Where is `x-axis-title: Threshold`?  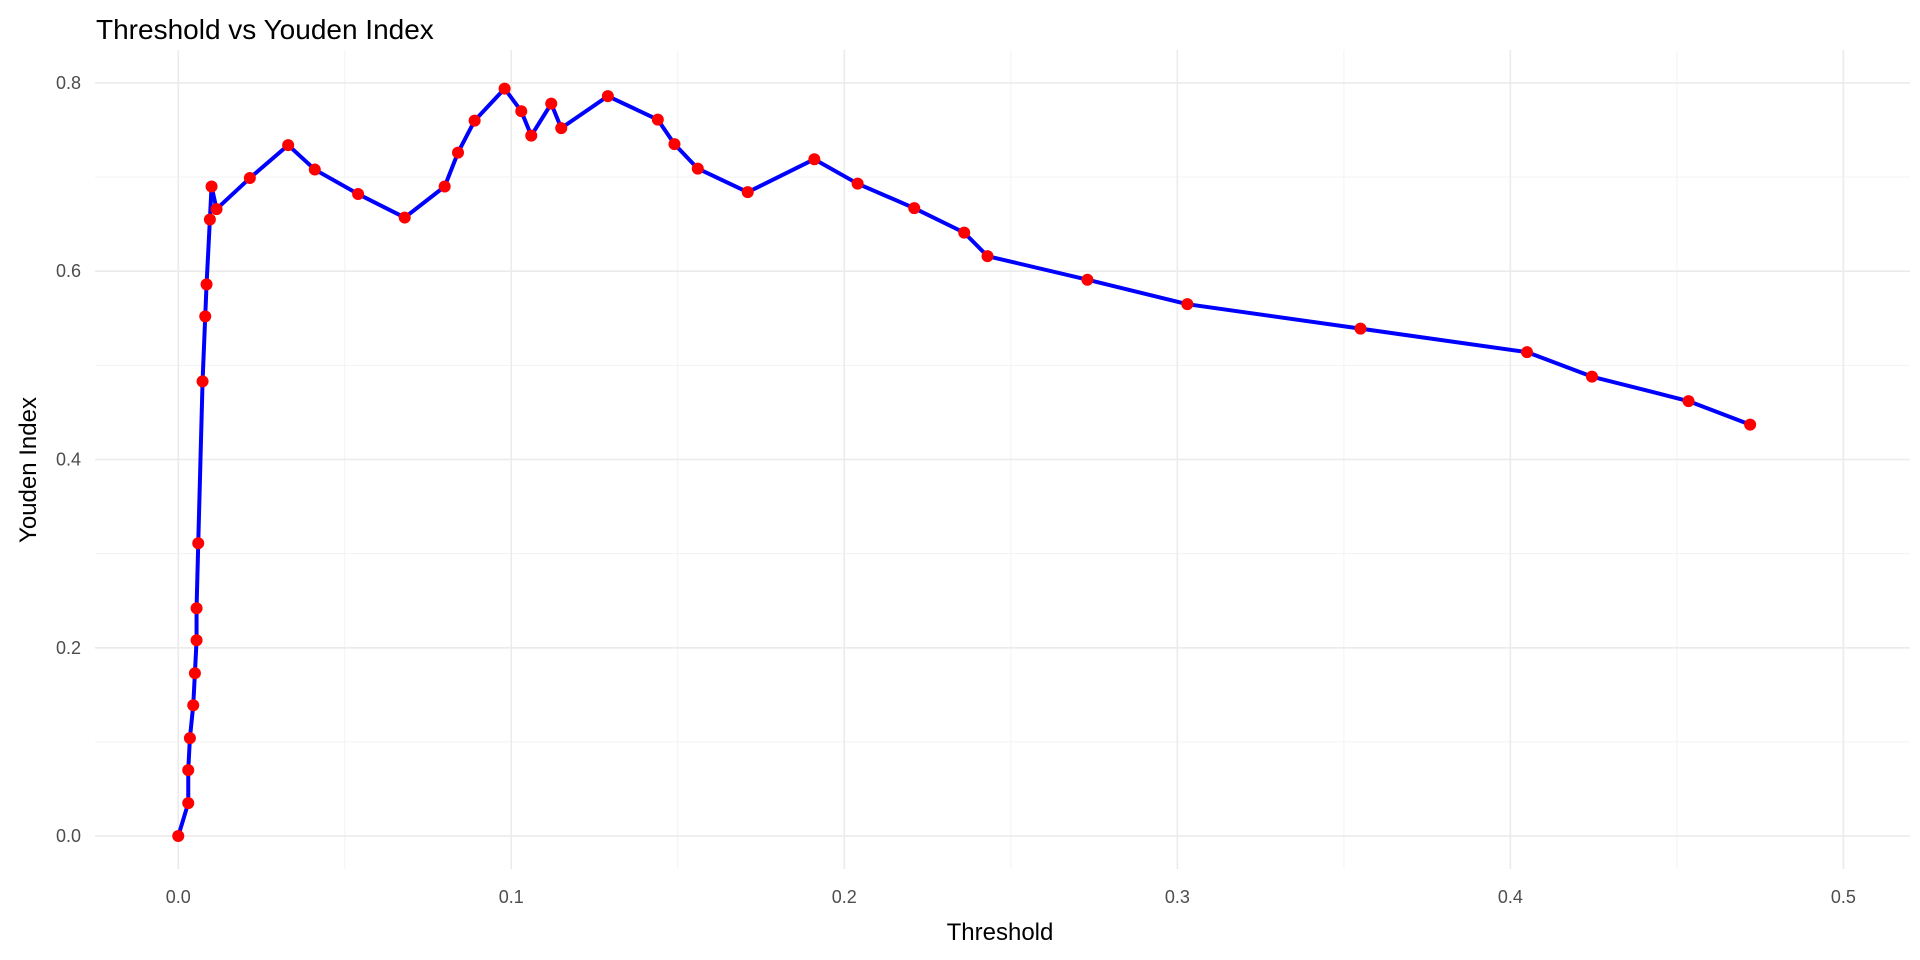 x-axis-title: Threshold is located at coordinates (1000, 932).